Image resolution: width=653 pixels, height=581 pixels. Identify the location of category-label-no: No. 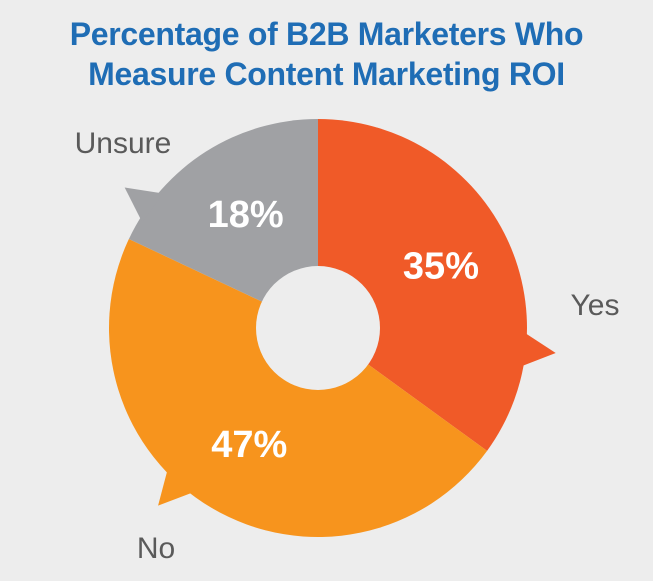
(156, 548).